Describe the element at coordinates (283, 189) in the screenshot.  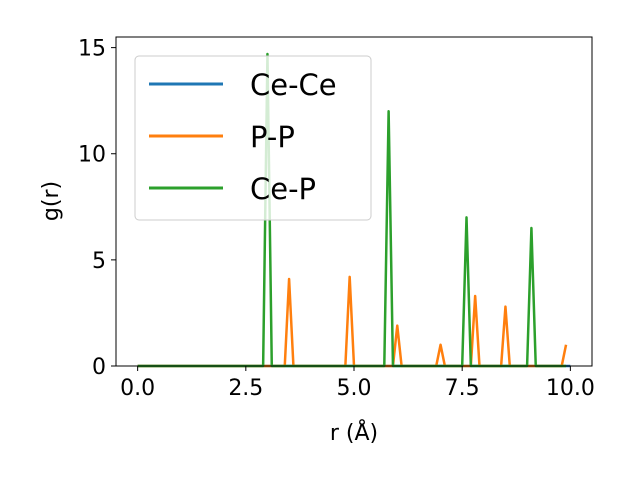
I see `legend-label-ce-p: Ce-P` at that location.